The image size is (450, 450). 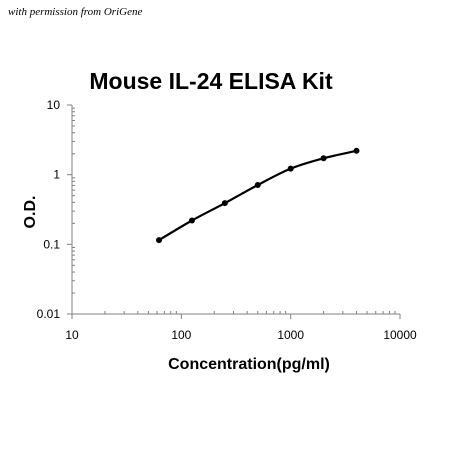 I want to click on y-axis-label: O.D., so click(x=30, y=212).